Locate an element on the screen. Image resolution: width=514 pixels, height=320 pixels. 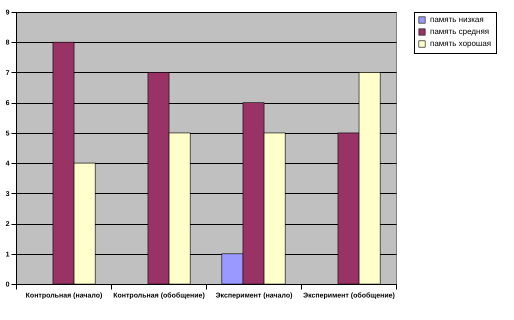
legend-label: память средняя is located at coordinates (460, 31).